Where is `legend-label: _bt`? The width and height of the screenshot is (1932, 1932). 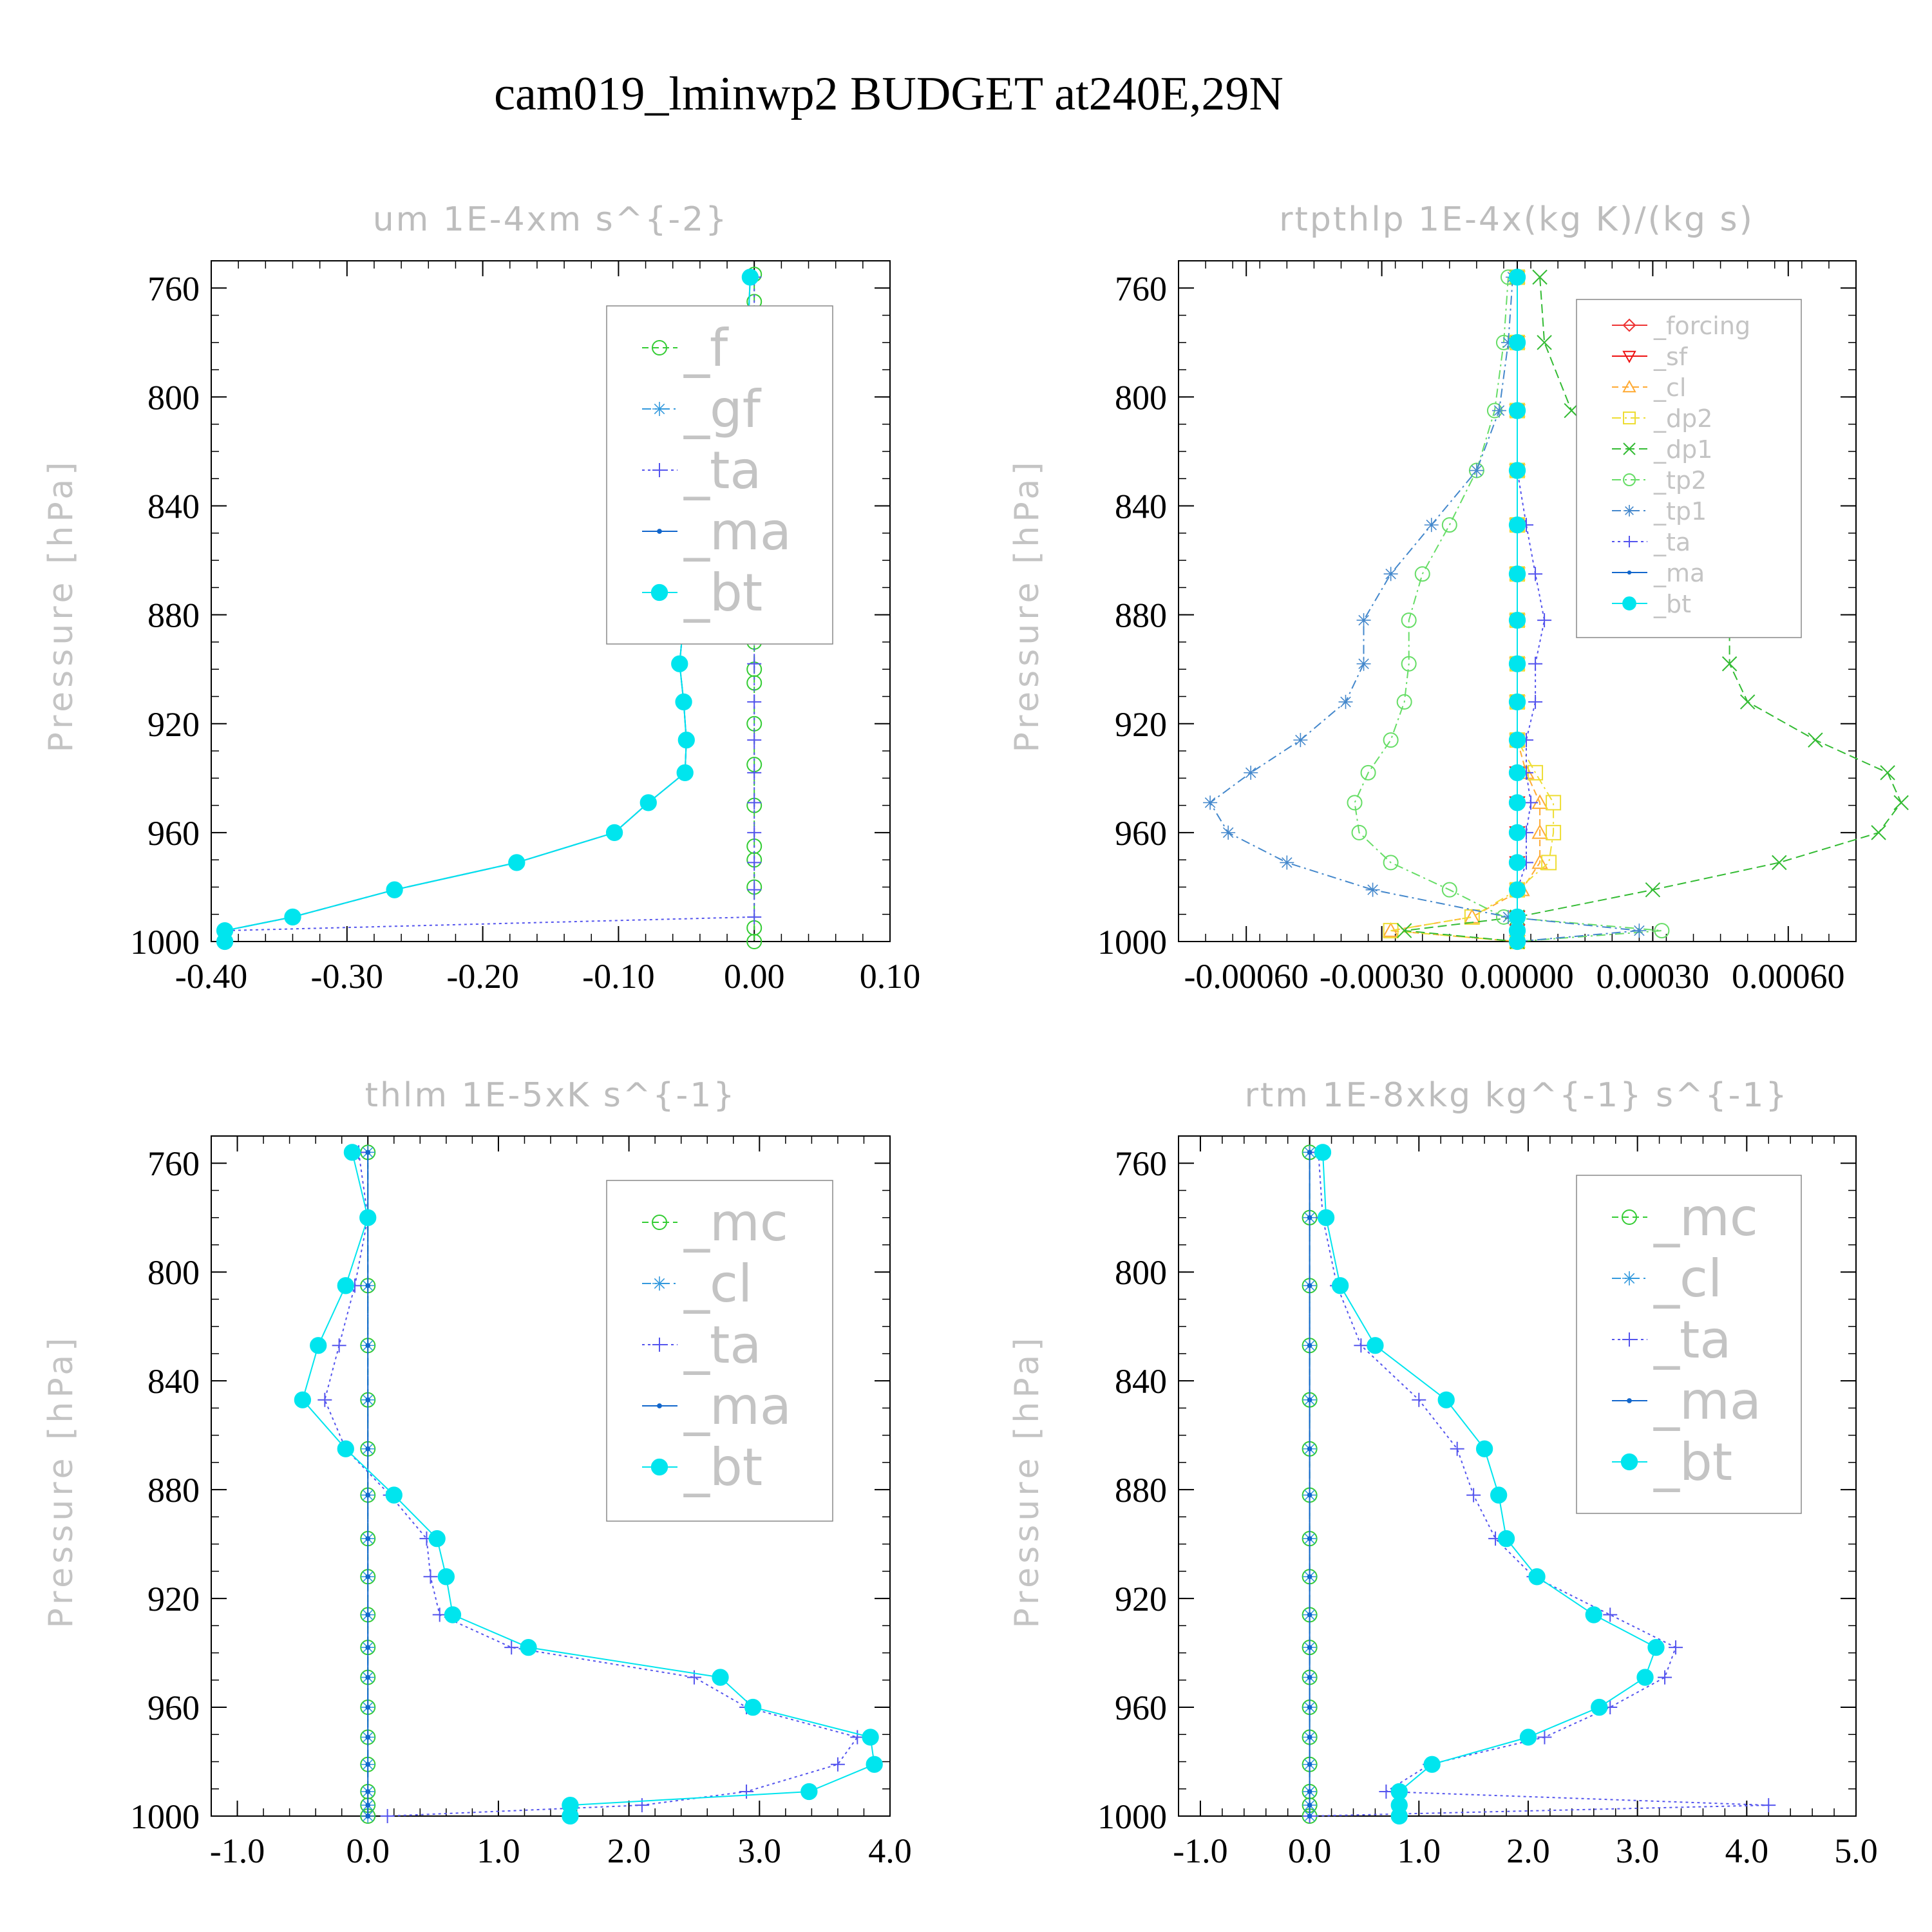
legend-label: _bt is located at coordinates (1672, 604).